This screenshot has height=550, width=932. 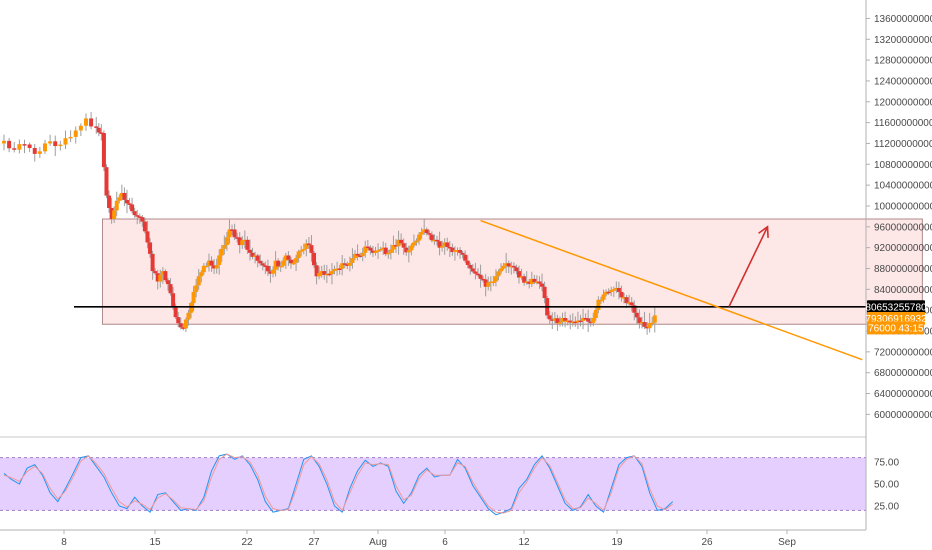 I want to click on x-tick-label: 6, so click(x=445, y=542).